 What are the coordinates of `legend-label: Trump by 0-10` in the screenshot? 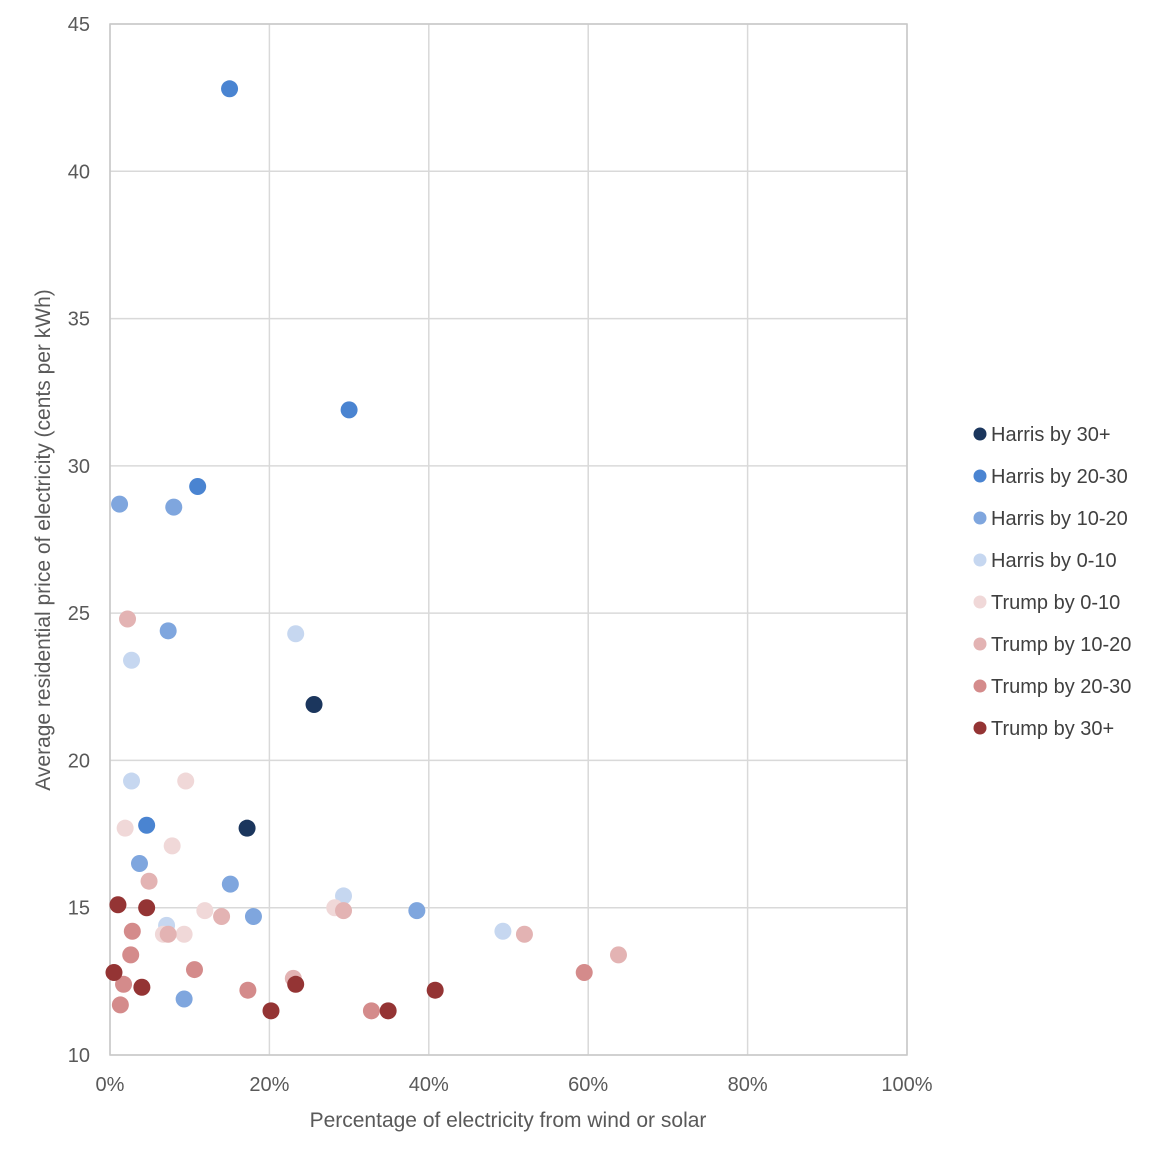 It's located at (1055, 603).